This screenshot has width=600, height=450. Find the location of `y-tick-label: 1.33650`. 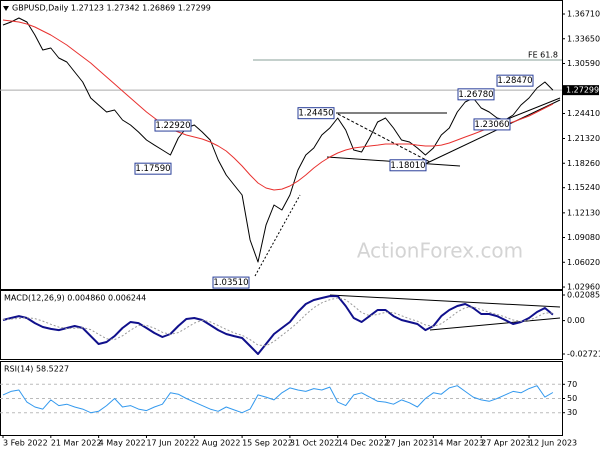

y-tick-label: 1.33650 is located at coordinates (583, 38).